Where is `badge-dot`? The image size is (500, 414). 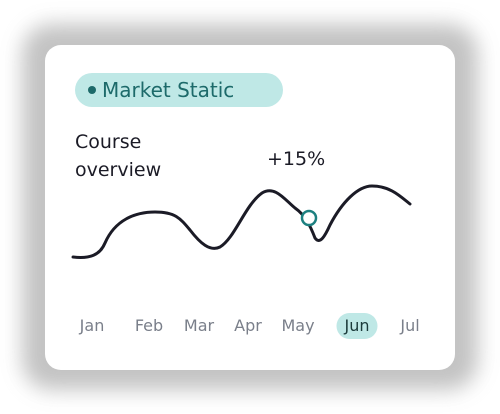 badge-dot is located at coordinates (92, 90).